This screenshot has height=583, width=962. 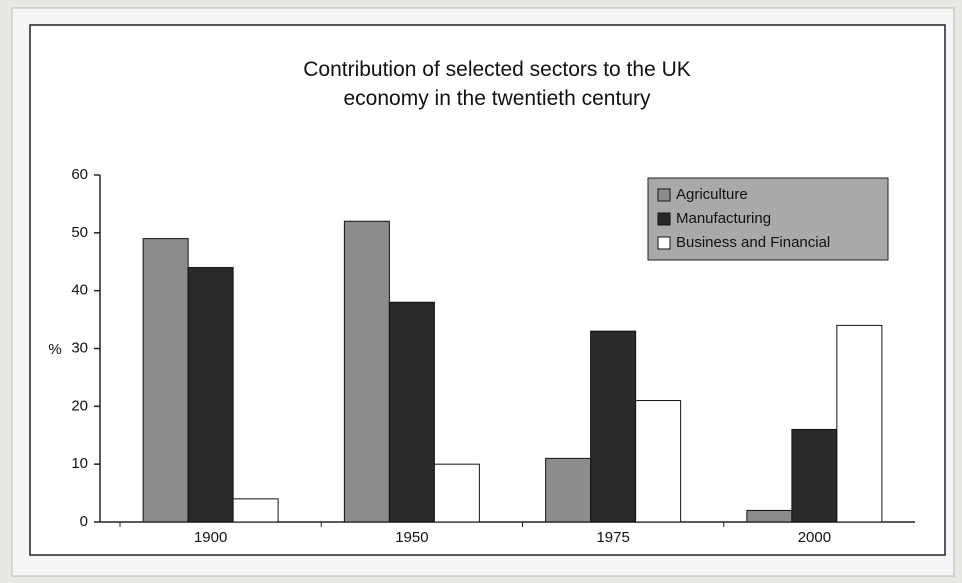 What do you see at coordinates (79, 405) in the screenshot?
I see `y-tick-label: 20` at bounding box center [79, 405].